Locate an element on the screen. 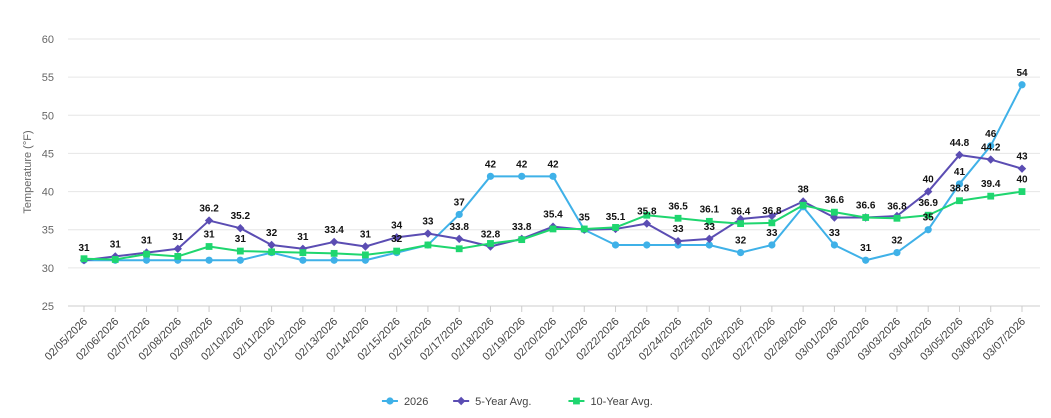 The image size is (1051, 418). legend-label: 10-Year Avg. is located at coordinates (621, 402).